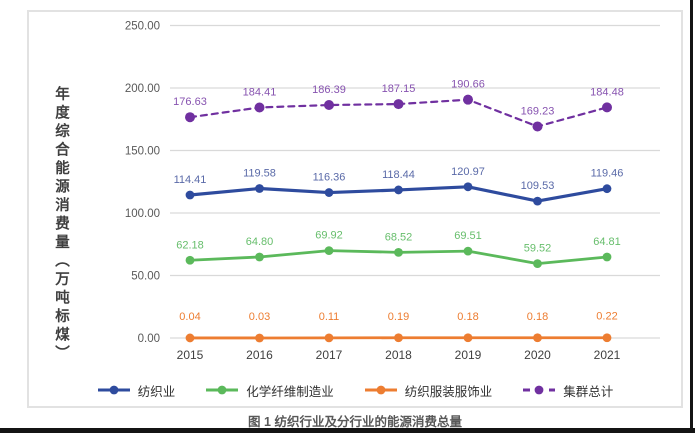 This screenshot has width=695, height=433. What do you see at coordinates (156, 391) in the screenshot?
I see `legend-label-textile: 纺织业` at bounding box center [156, 391].